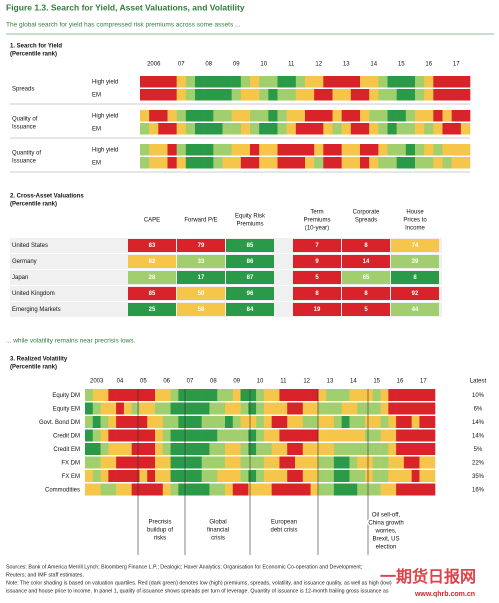 The image size is (499, 603). What do you see at coordinates (260, 382) in the screenshot?
I see `year-label: 10` at bounding box center [260, 382].